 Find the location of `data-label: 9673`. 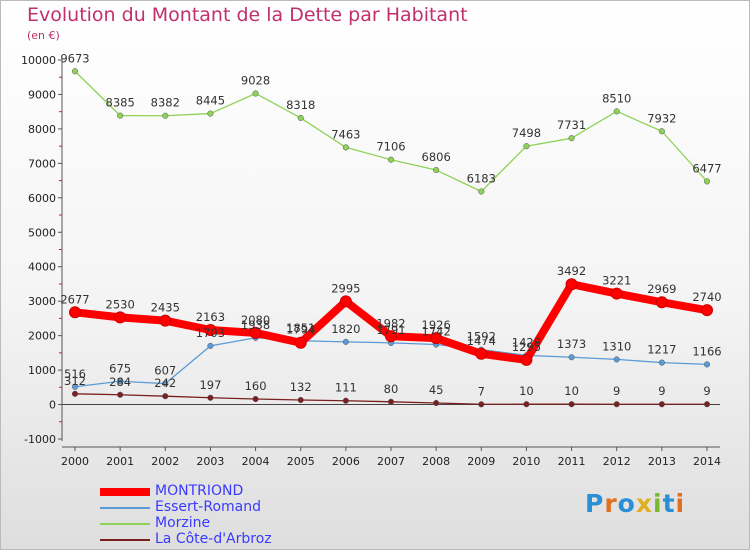

data-label: 9673 is located at coordinates (74, 58).